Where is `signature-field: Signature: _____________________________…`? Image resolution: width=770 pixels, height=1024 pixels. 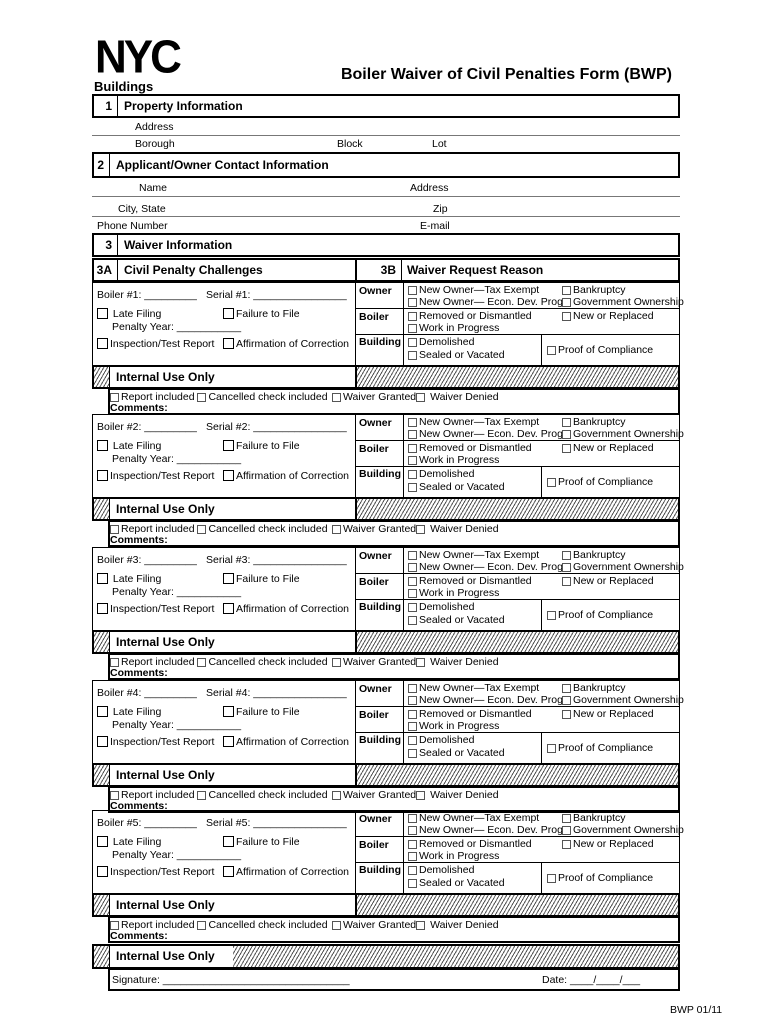 signature-field: Signature: _____________________________… is located at coordinates (231, 980).